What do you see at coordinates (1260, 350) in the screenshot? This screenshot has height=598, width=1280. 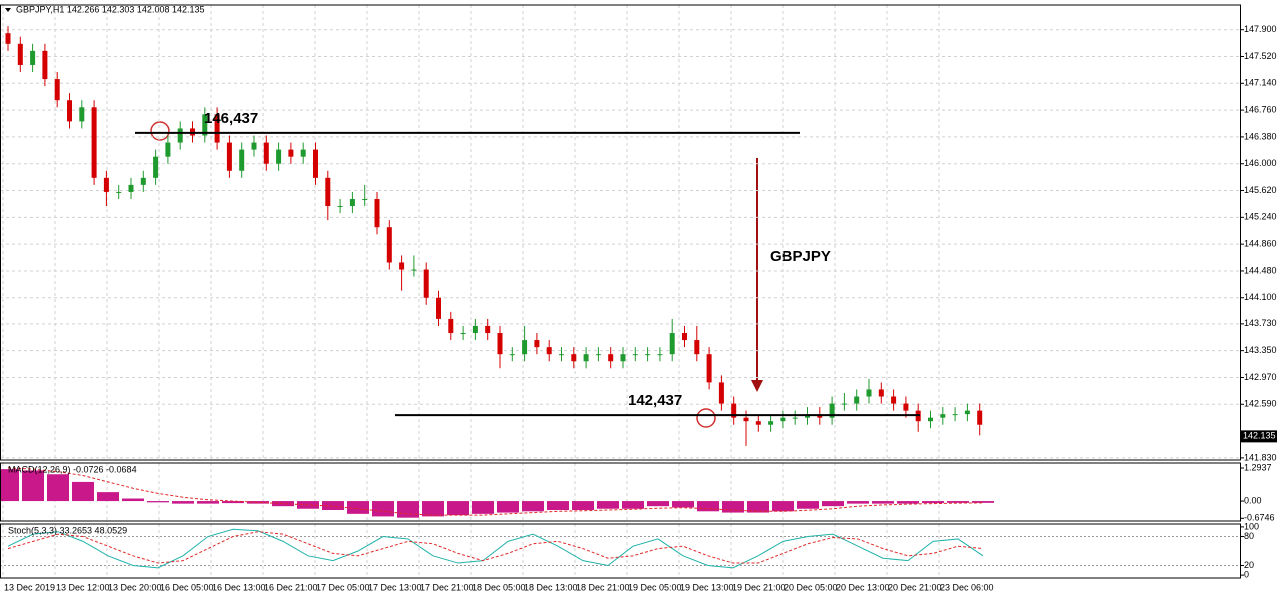 I see `y-tick-label: 143.350` at bounding box center [1260, 350].